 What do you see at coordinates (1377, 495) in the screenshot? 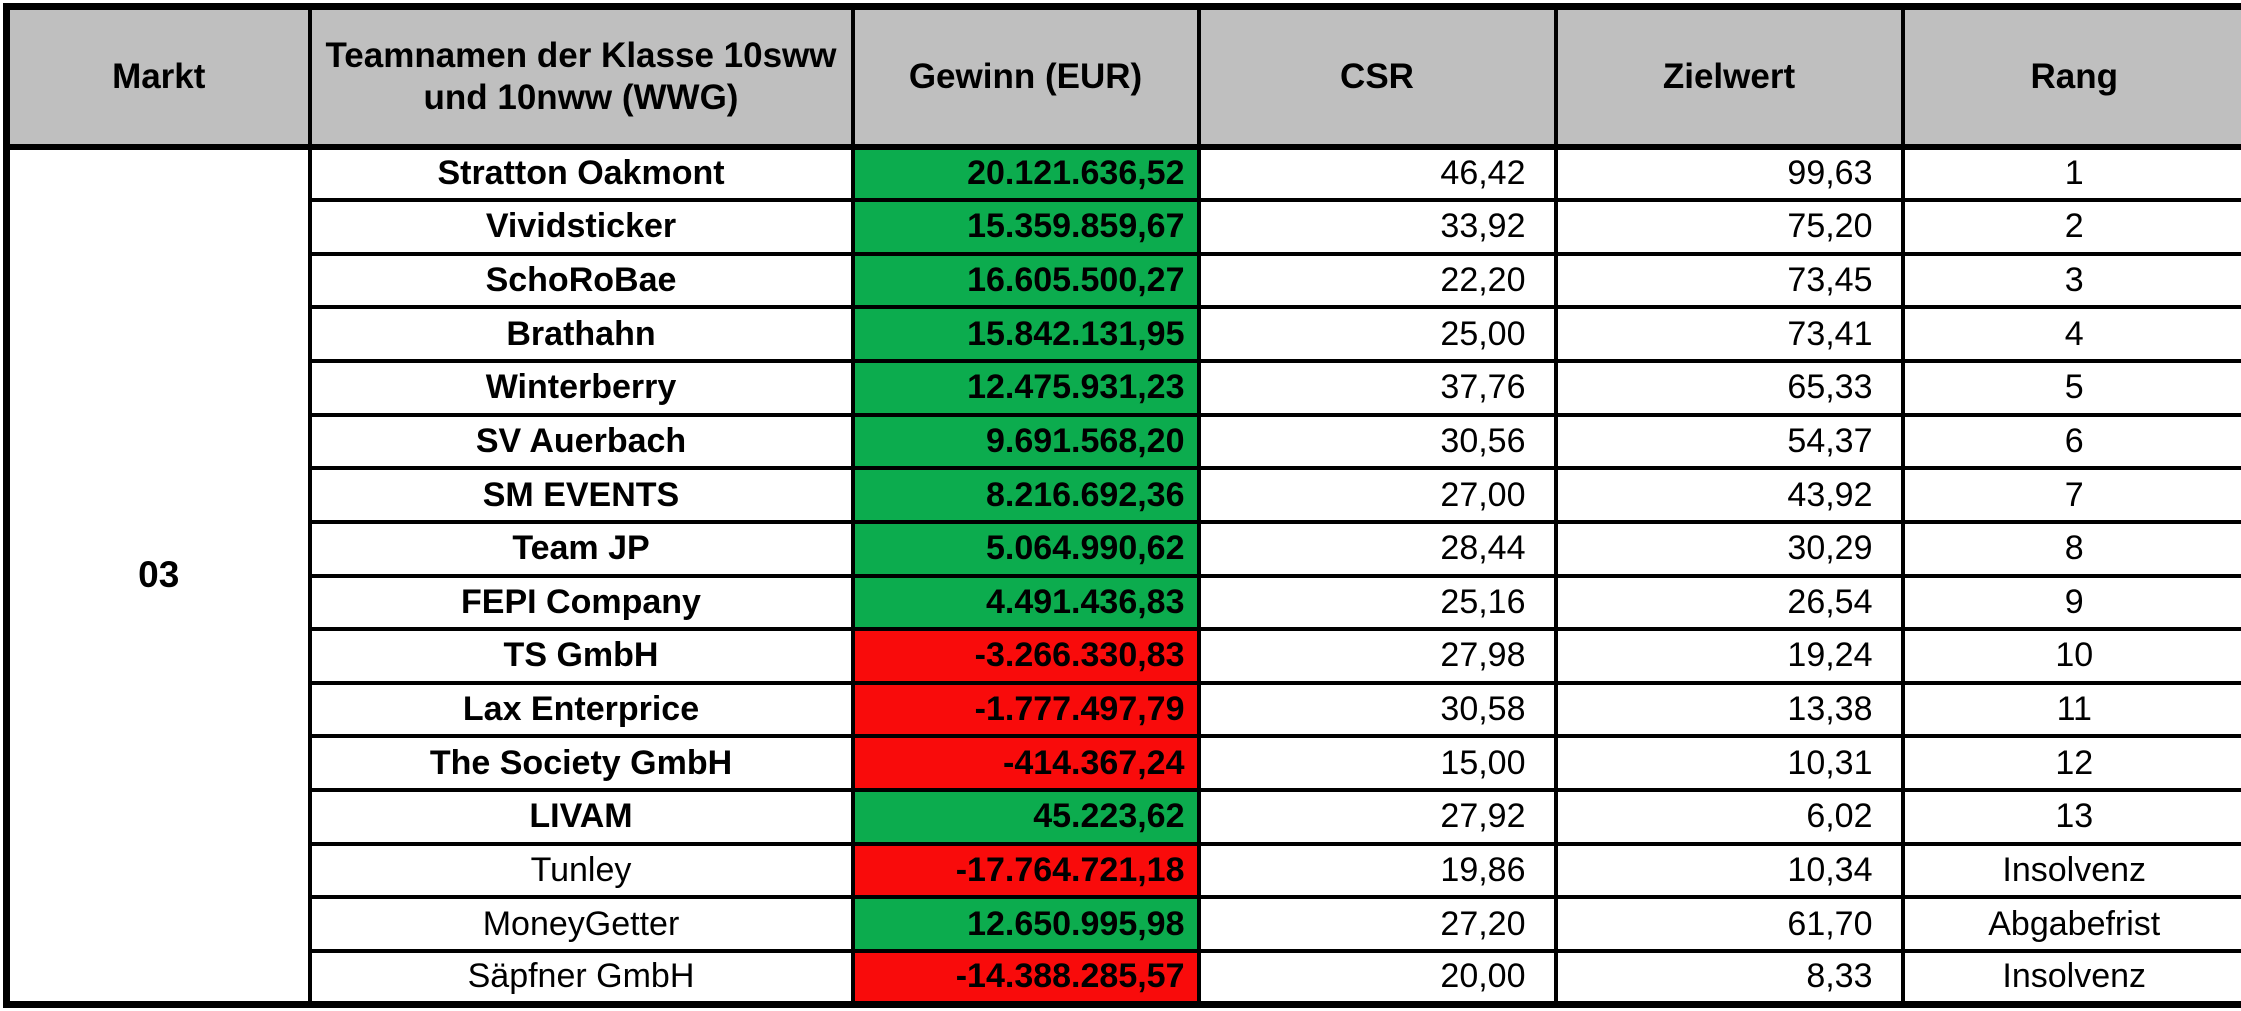
I see `csr-cell: 27,00` at bounding box center [1377, 495].